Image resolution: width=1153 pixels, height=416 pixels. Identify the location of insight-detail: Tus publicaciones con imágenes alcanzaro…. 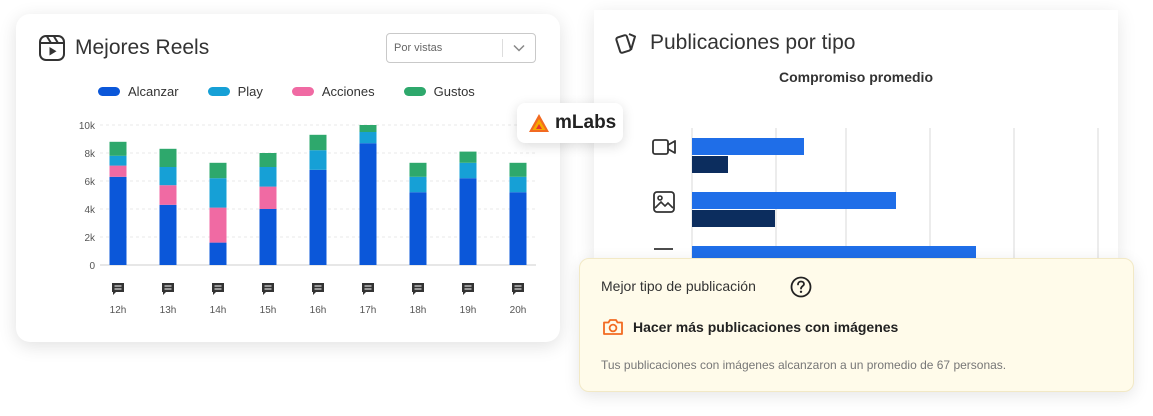
(804, 365).